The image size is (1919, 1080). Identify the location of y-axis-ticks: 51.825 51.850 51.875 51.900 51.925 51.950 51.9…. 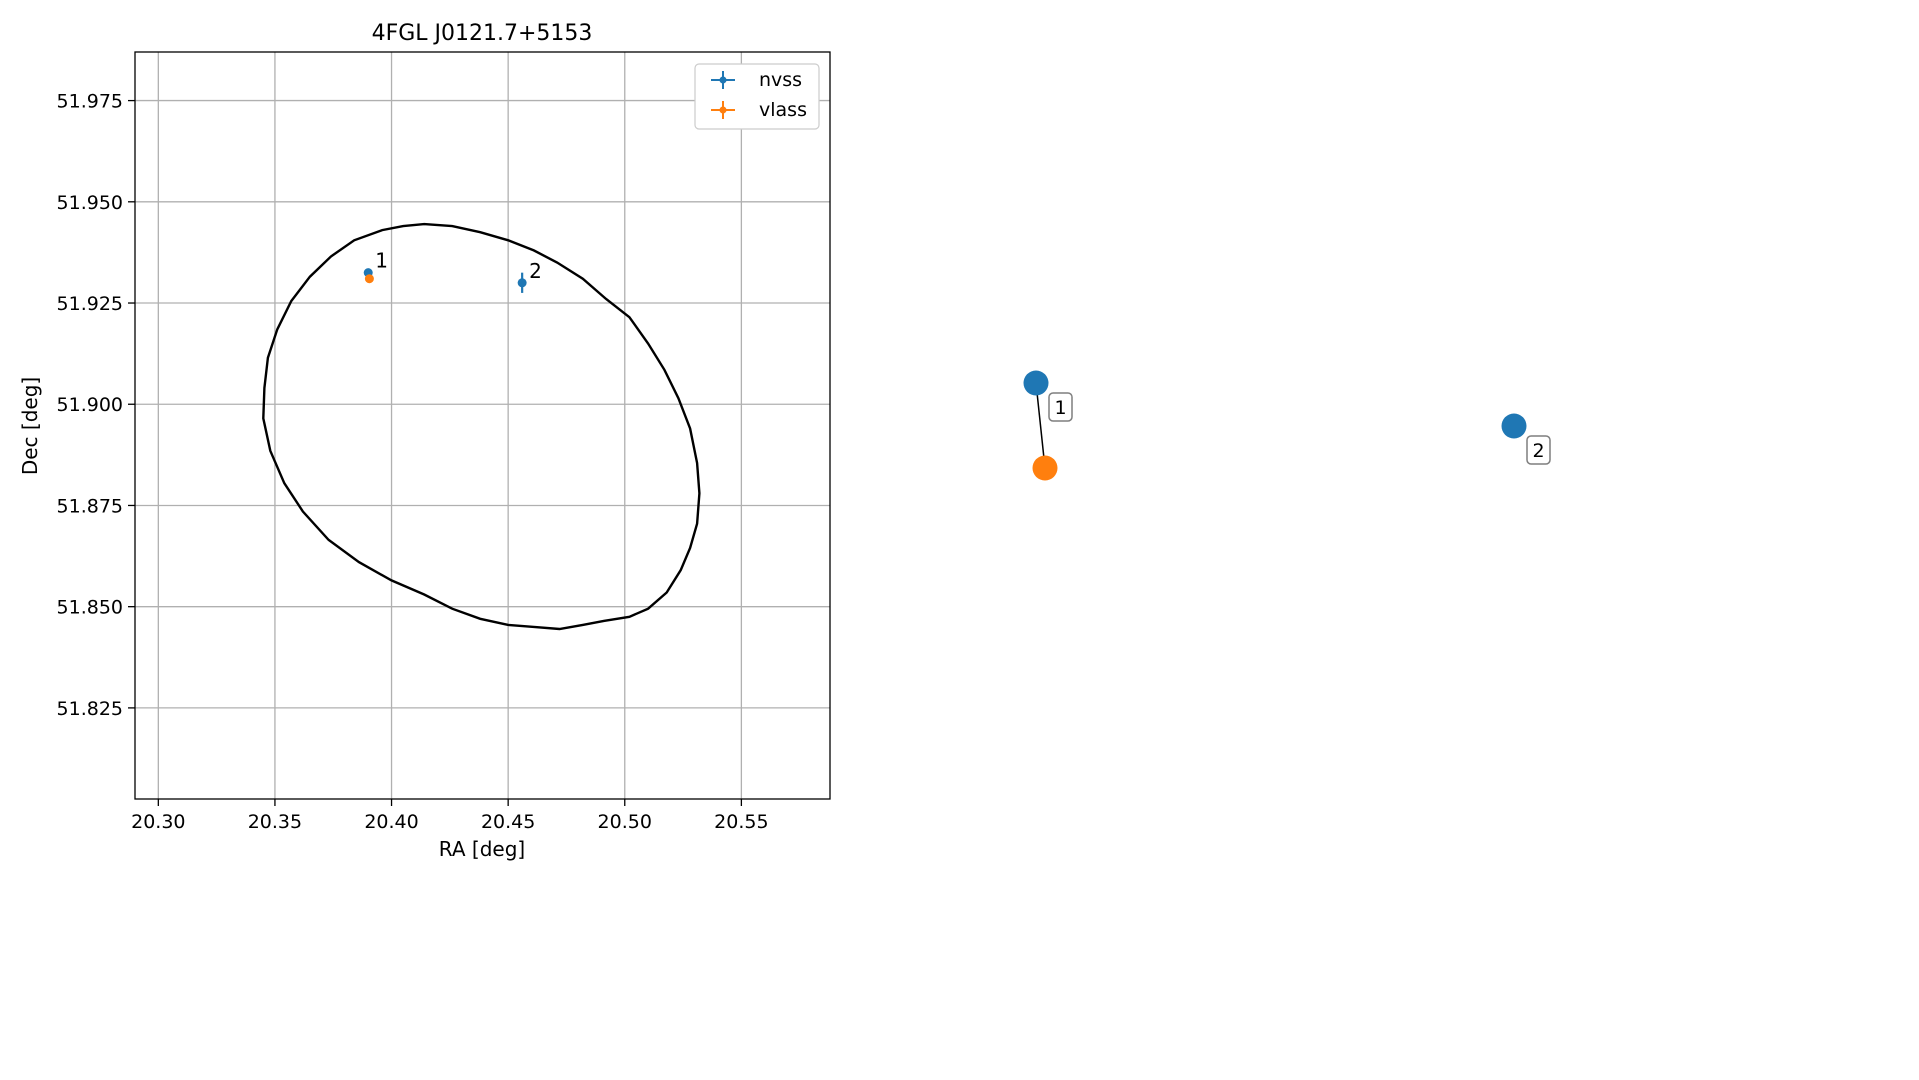
(96, 405).